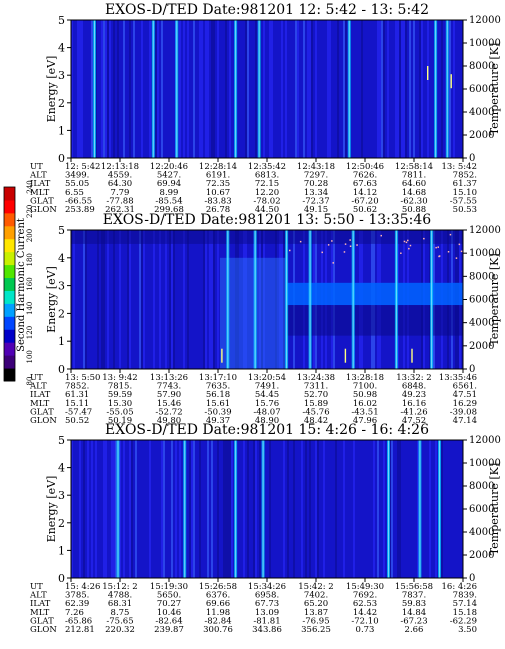 The height and width of the screenshot is (649, 505). What do you see at coordinates (414, 404) in the screenshot?
I see `orbit-value: 16.16` at bounding box center [414, 404].